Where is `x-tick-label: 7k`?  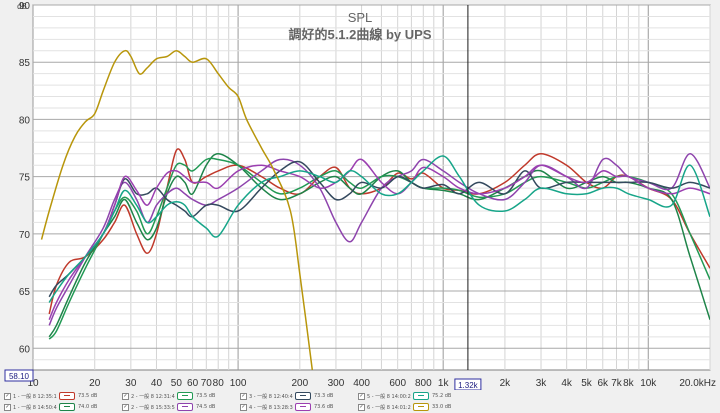
x-tick-label: 7k is located at coordinates (617, 383).